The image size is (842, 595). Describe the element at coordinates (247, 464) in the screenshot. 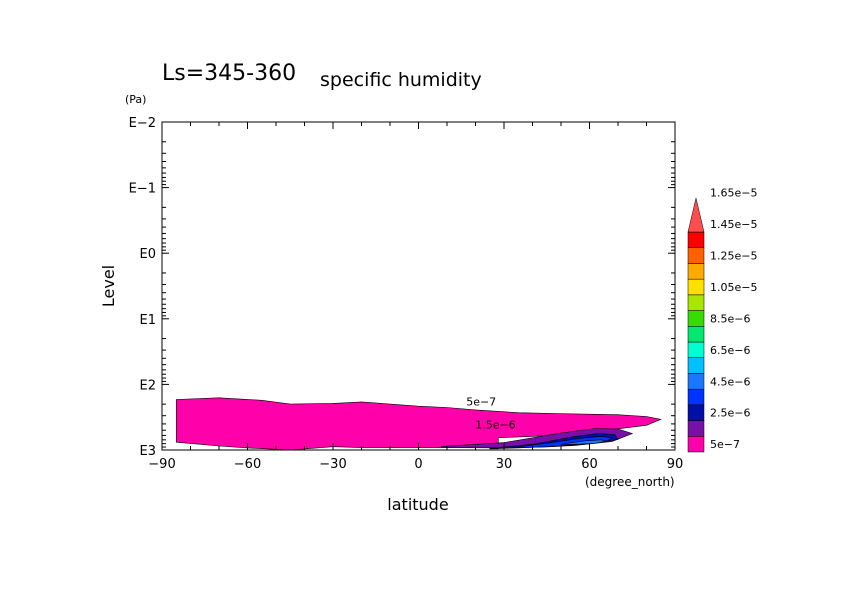

I see `x-tick-label-1: −60` at that location.